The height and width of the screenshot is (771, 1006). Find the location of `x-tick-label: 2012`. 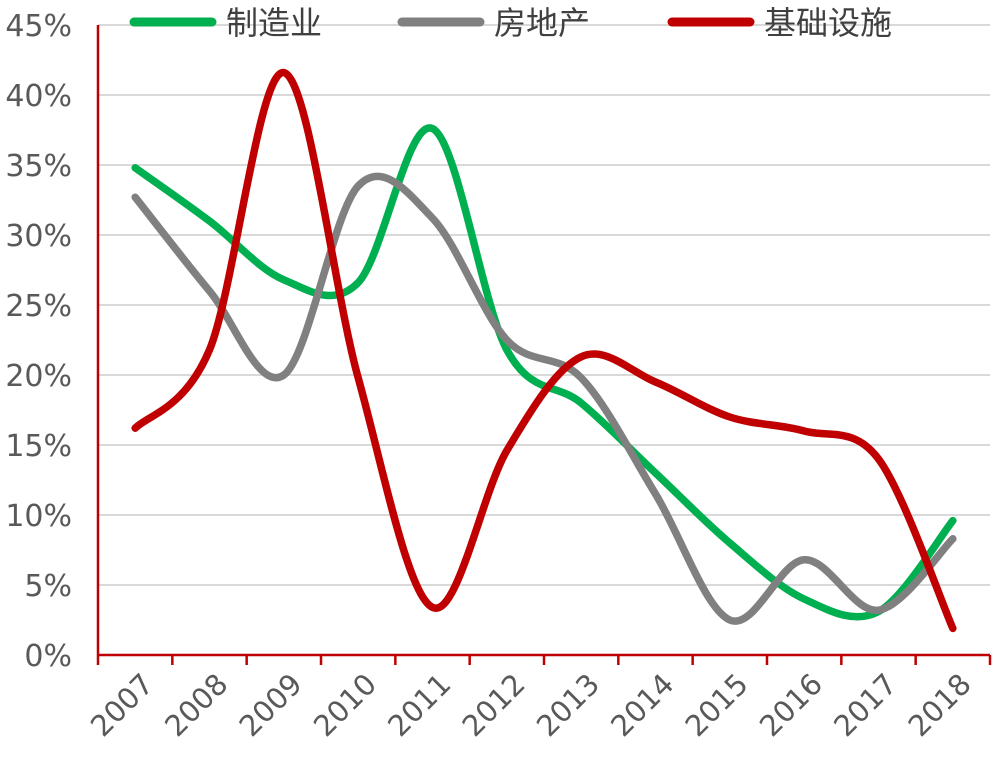

x-tick-label: 2012 is located at coordinates (494, 705).